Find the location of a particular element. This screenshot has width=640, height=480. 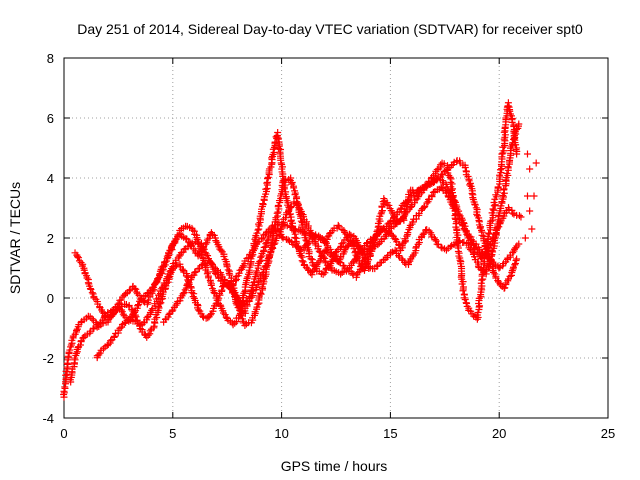

x-axis-label: GPS time / hours is located at coordinates (334, 466).